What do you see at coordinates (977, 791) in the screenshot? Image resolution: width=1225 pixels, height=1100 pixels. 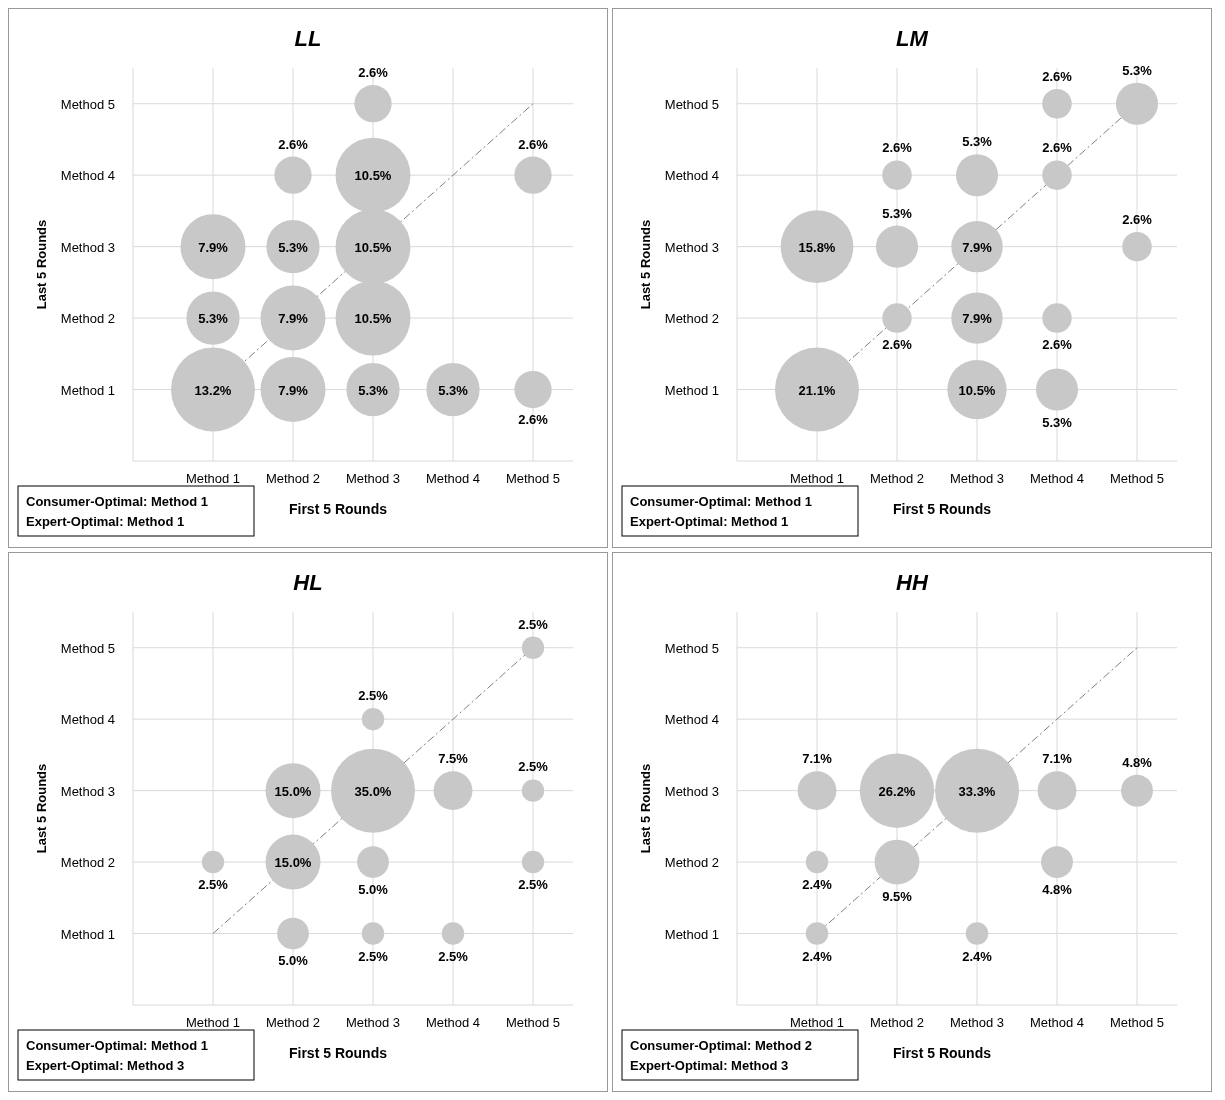 I see `data-label: 33.3%` at bounding box center [977, 791].